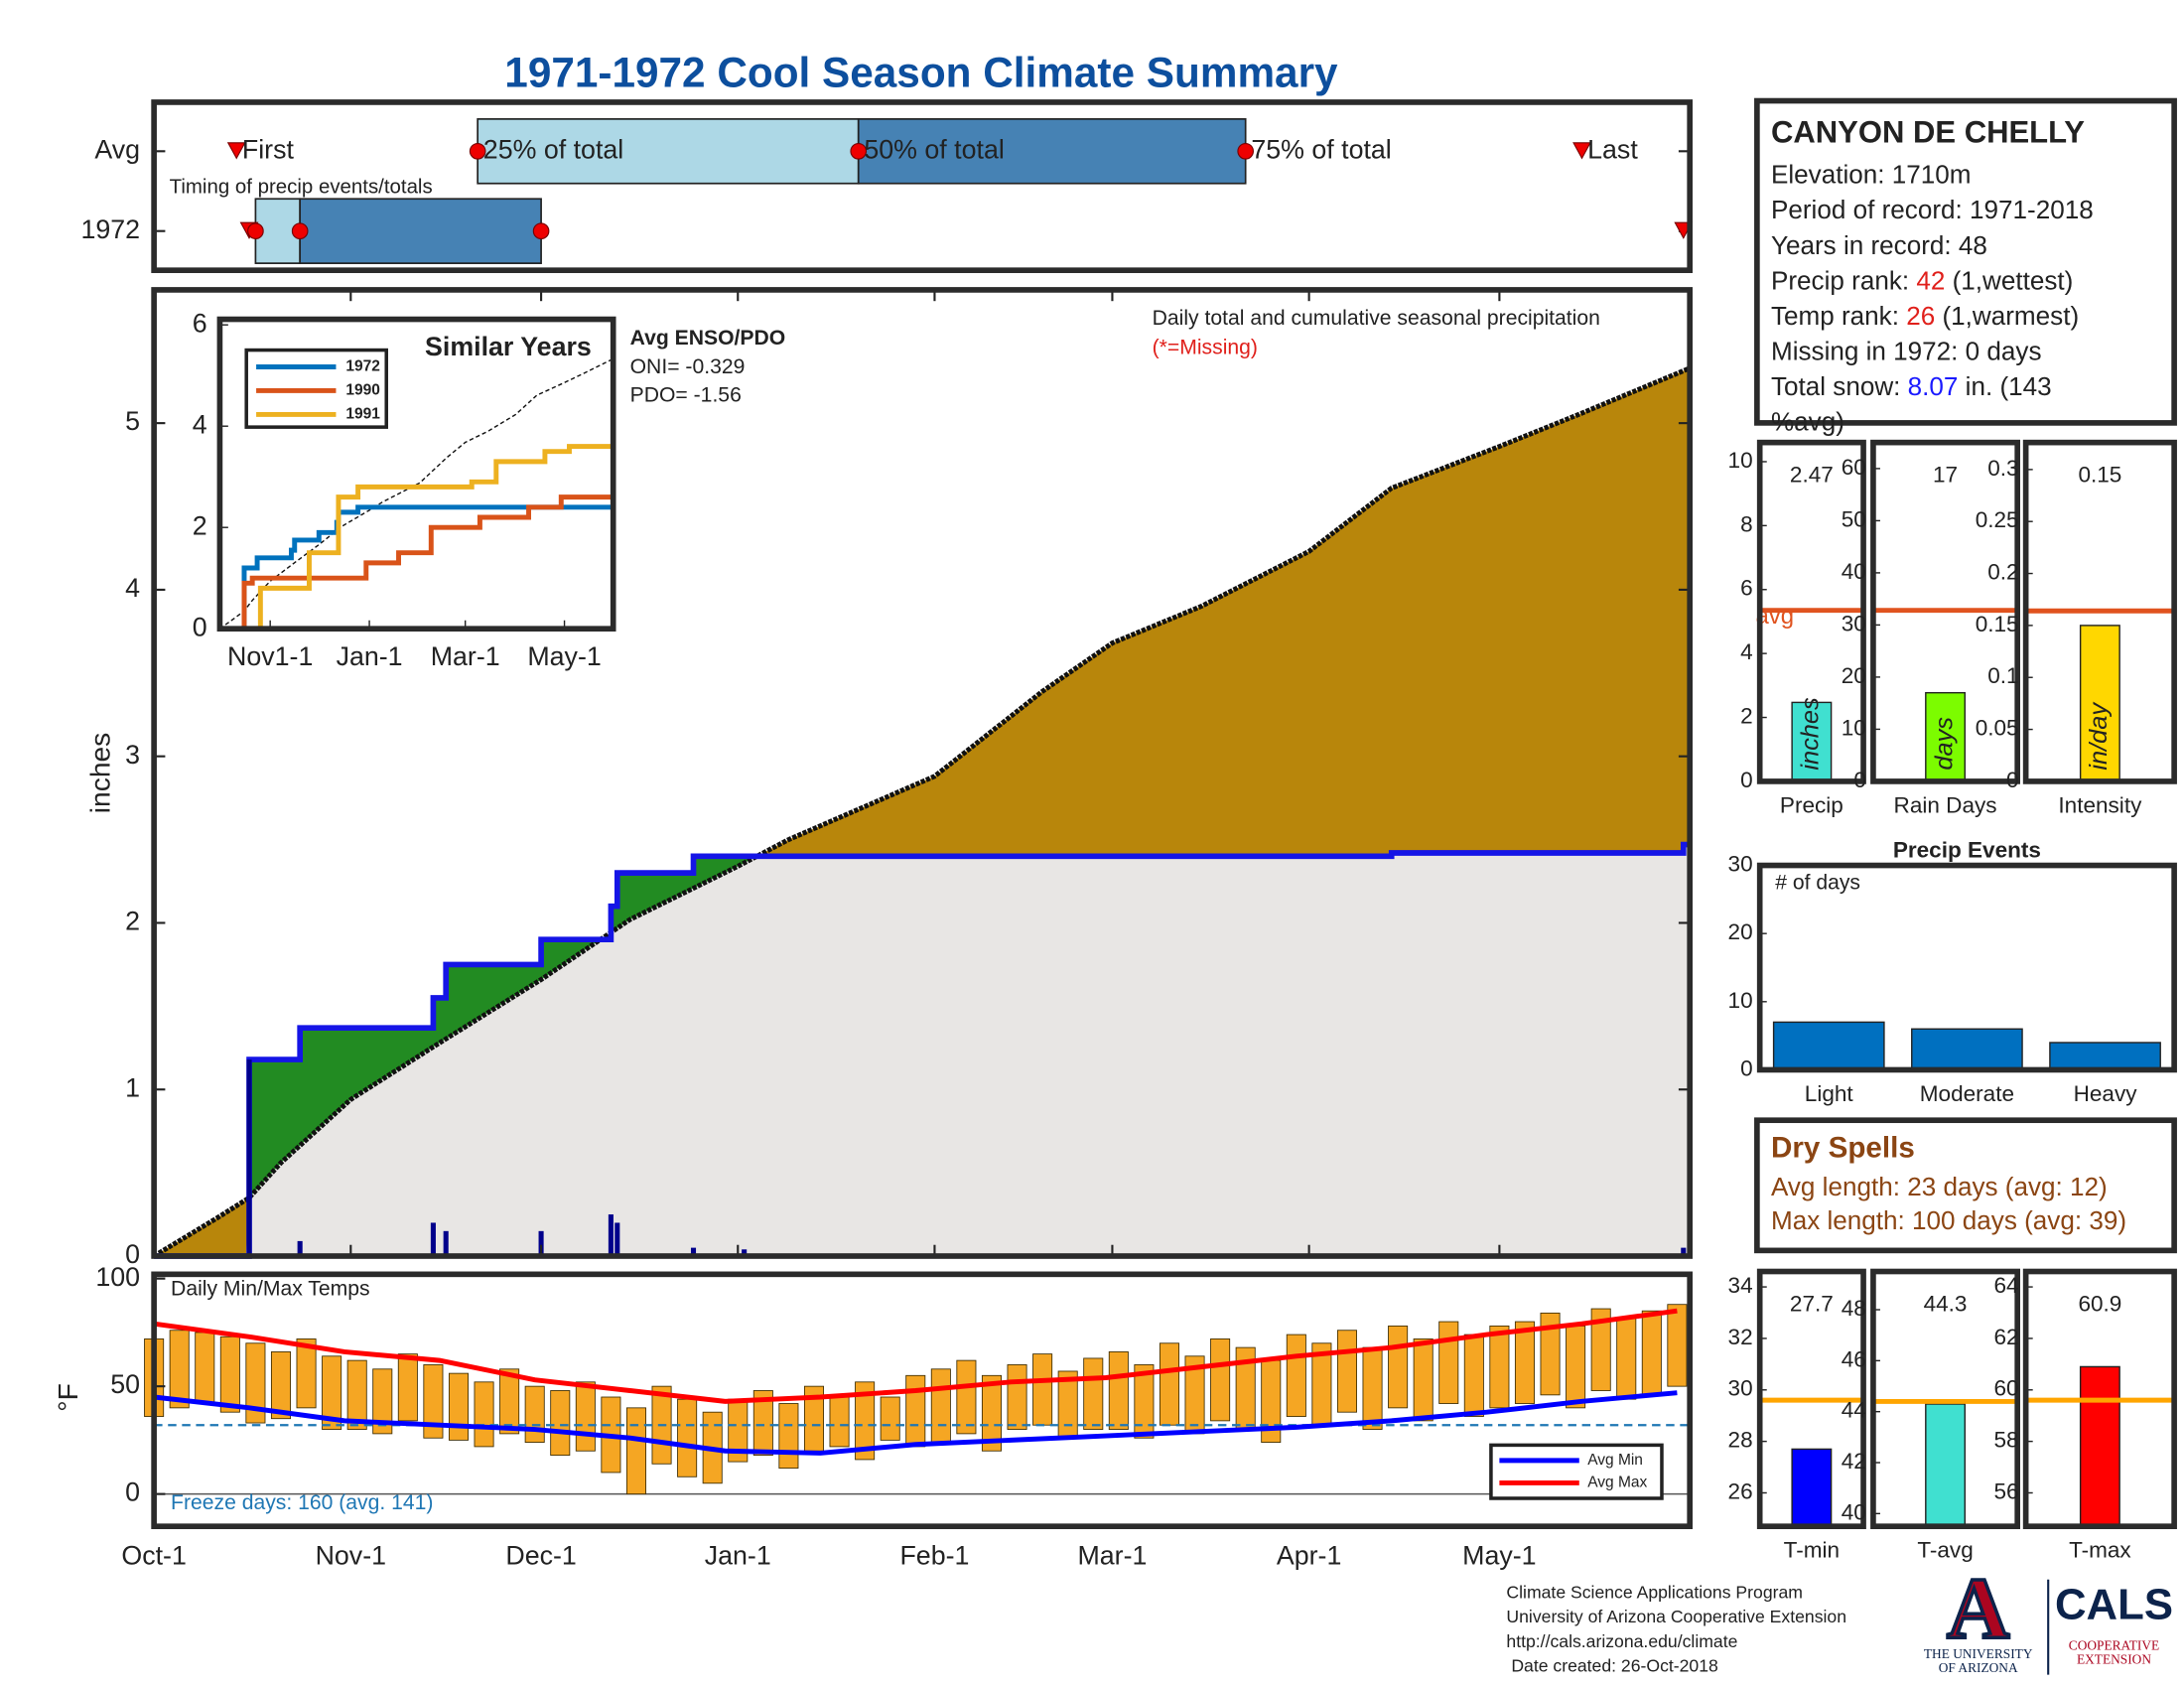  I want to click on panel-y-tick-label: 58, so click(2005, 1440).